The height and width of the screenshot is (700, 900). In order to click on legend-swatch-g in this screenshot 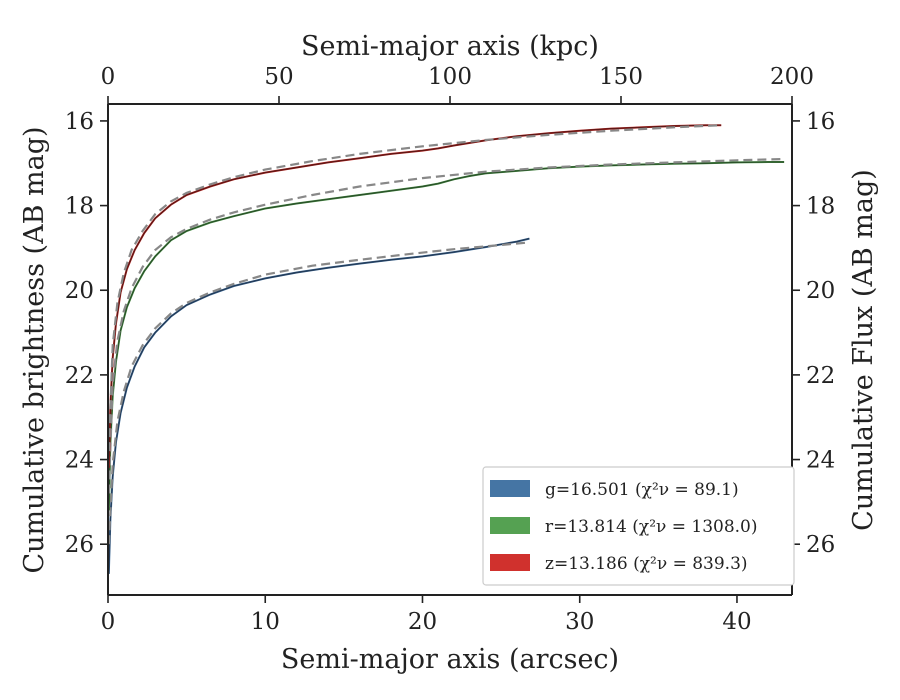, I will do `click(510, 488)`.